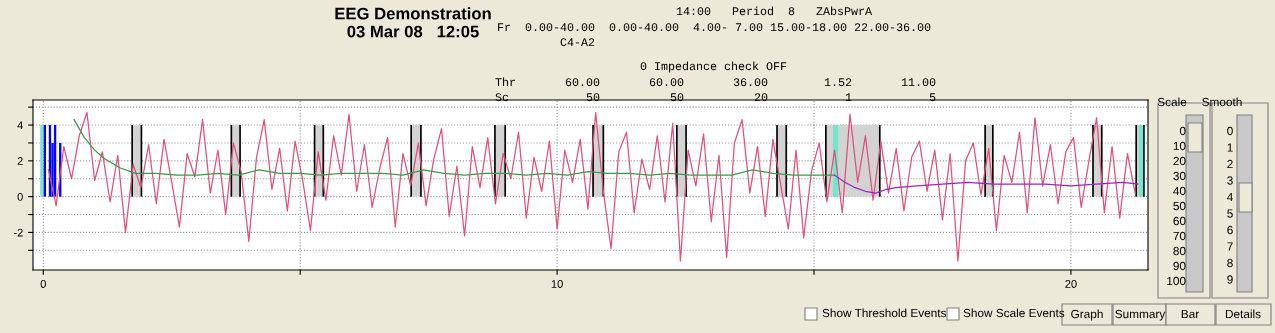 Image resolution: width=1275 pixels, height=333 pixels. What do you see at coordinates (1179, 161) in the screenshot?
I see `text: 20` at bounding box center [1179, 161].